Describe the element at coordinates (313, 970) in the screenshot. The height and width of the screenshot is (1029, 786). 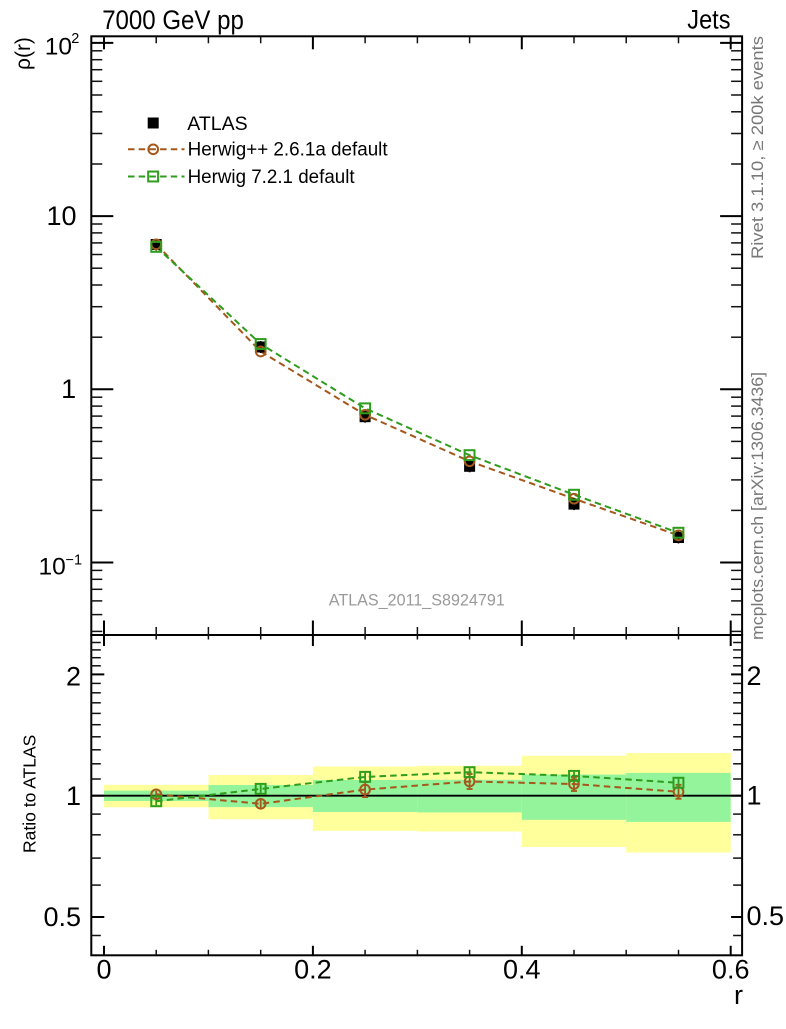
I see `svg-text: 0.2` at that location.